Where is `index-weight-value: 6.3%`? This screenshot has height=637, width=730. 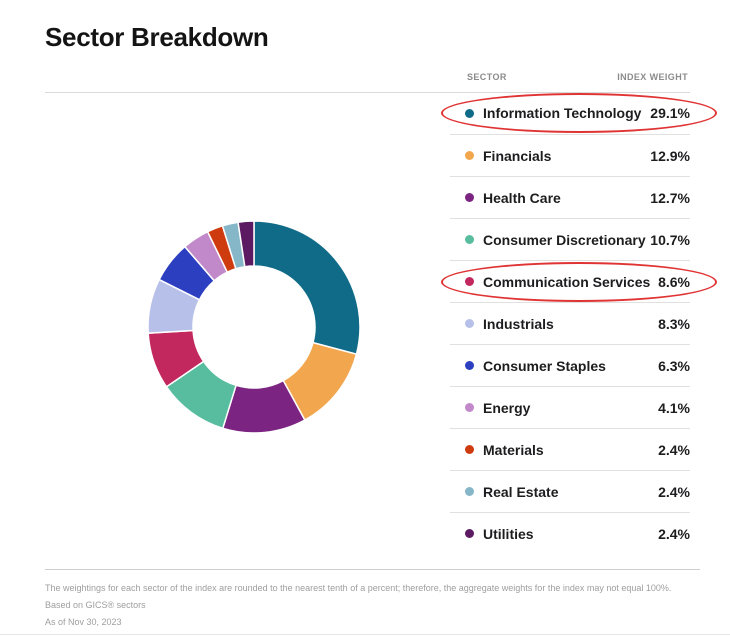 index-weight-value: 6.3% is located at coordinates (674, 365).